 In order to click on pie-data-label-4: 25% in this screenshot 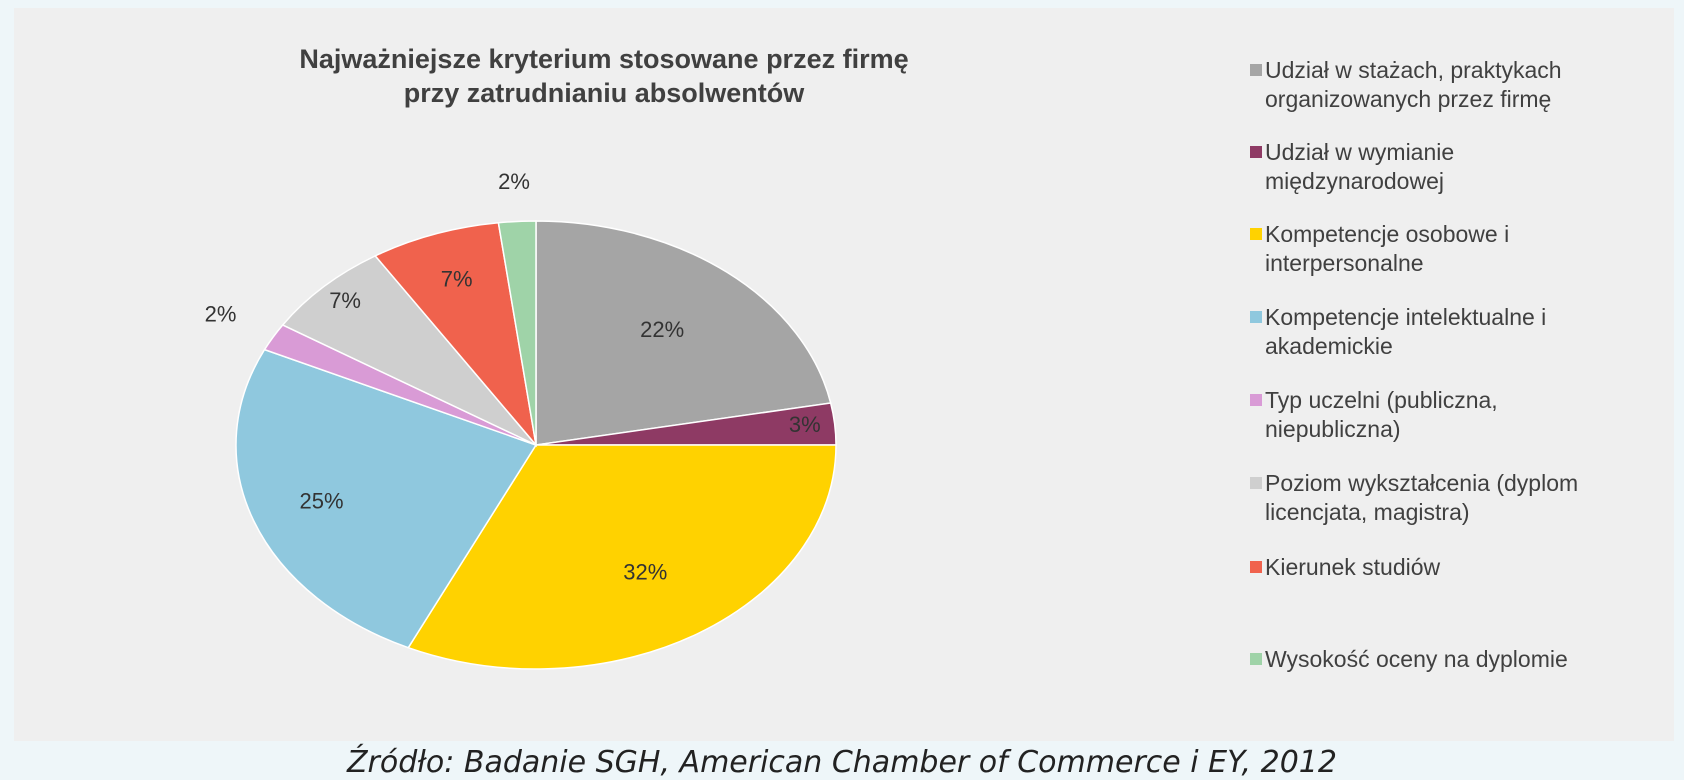, I will do `click(321, 501)`.